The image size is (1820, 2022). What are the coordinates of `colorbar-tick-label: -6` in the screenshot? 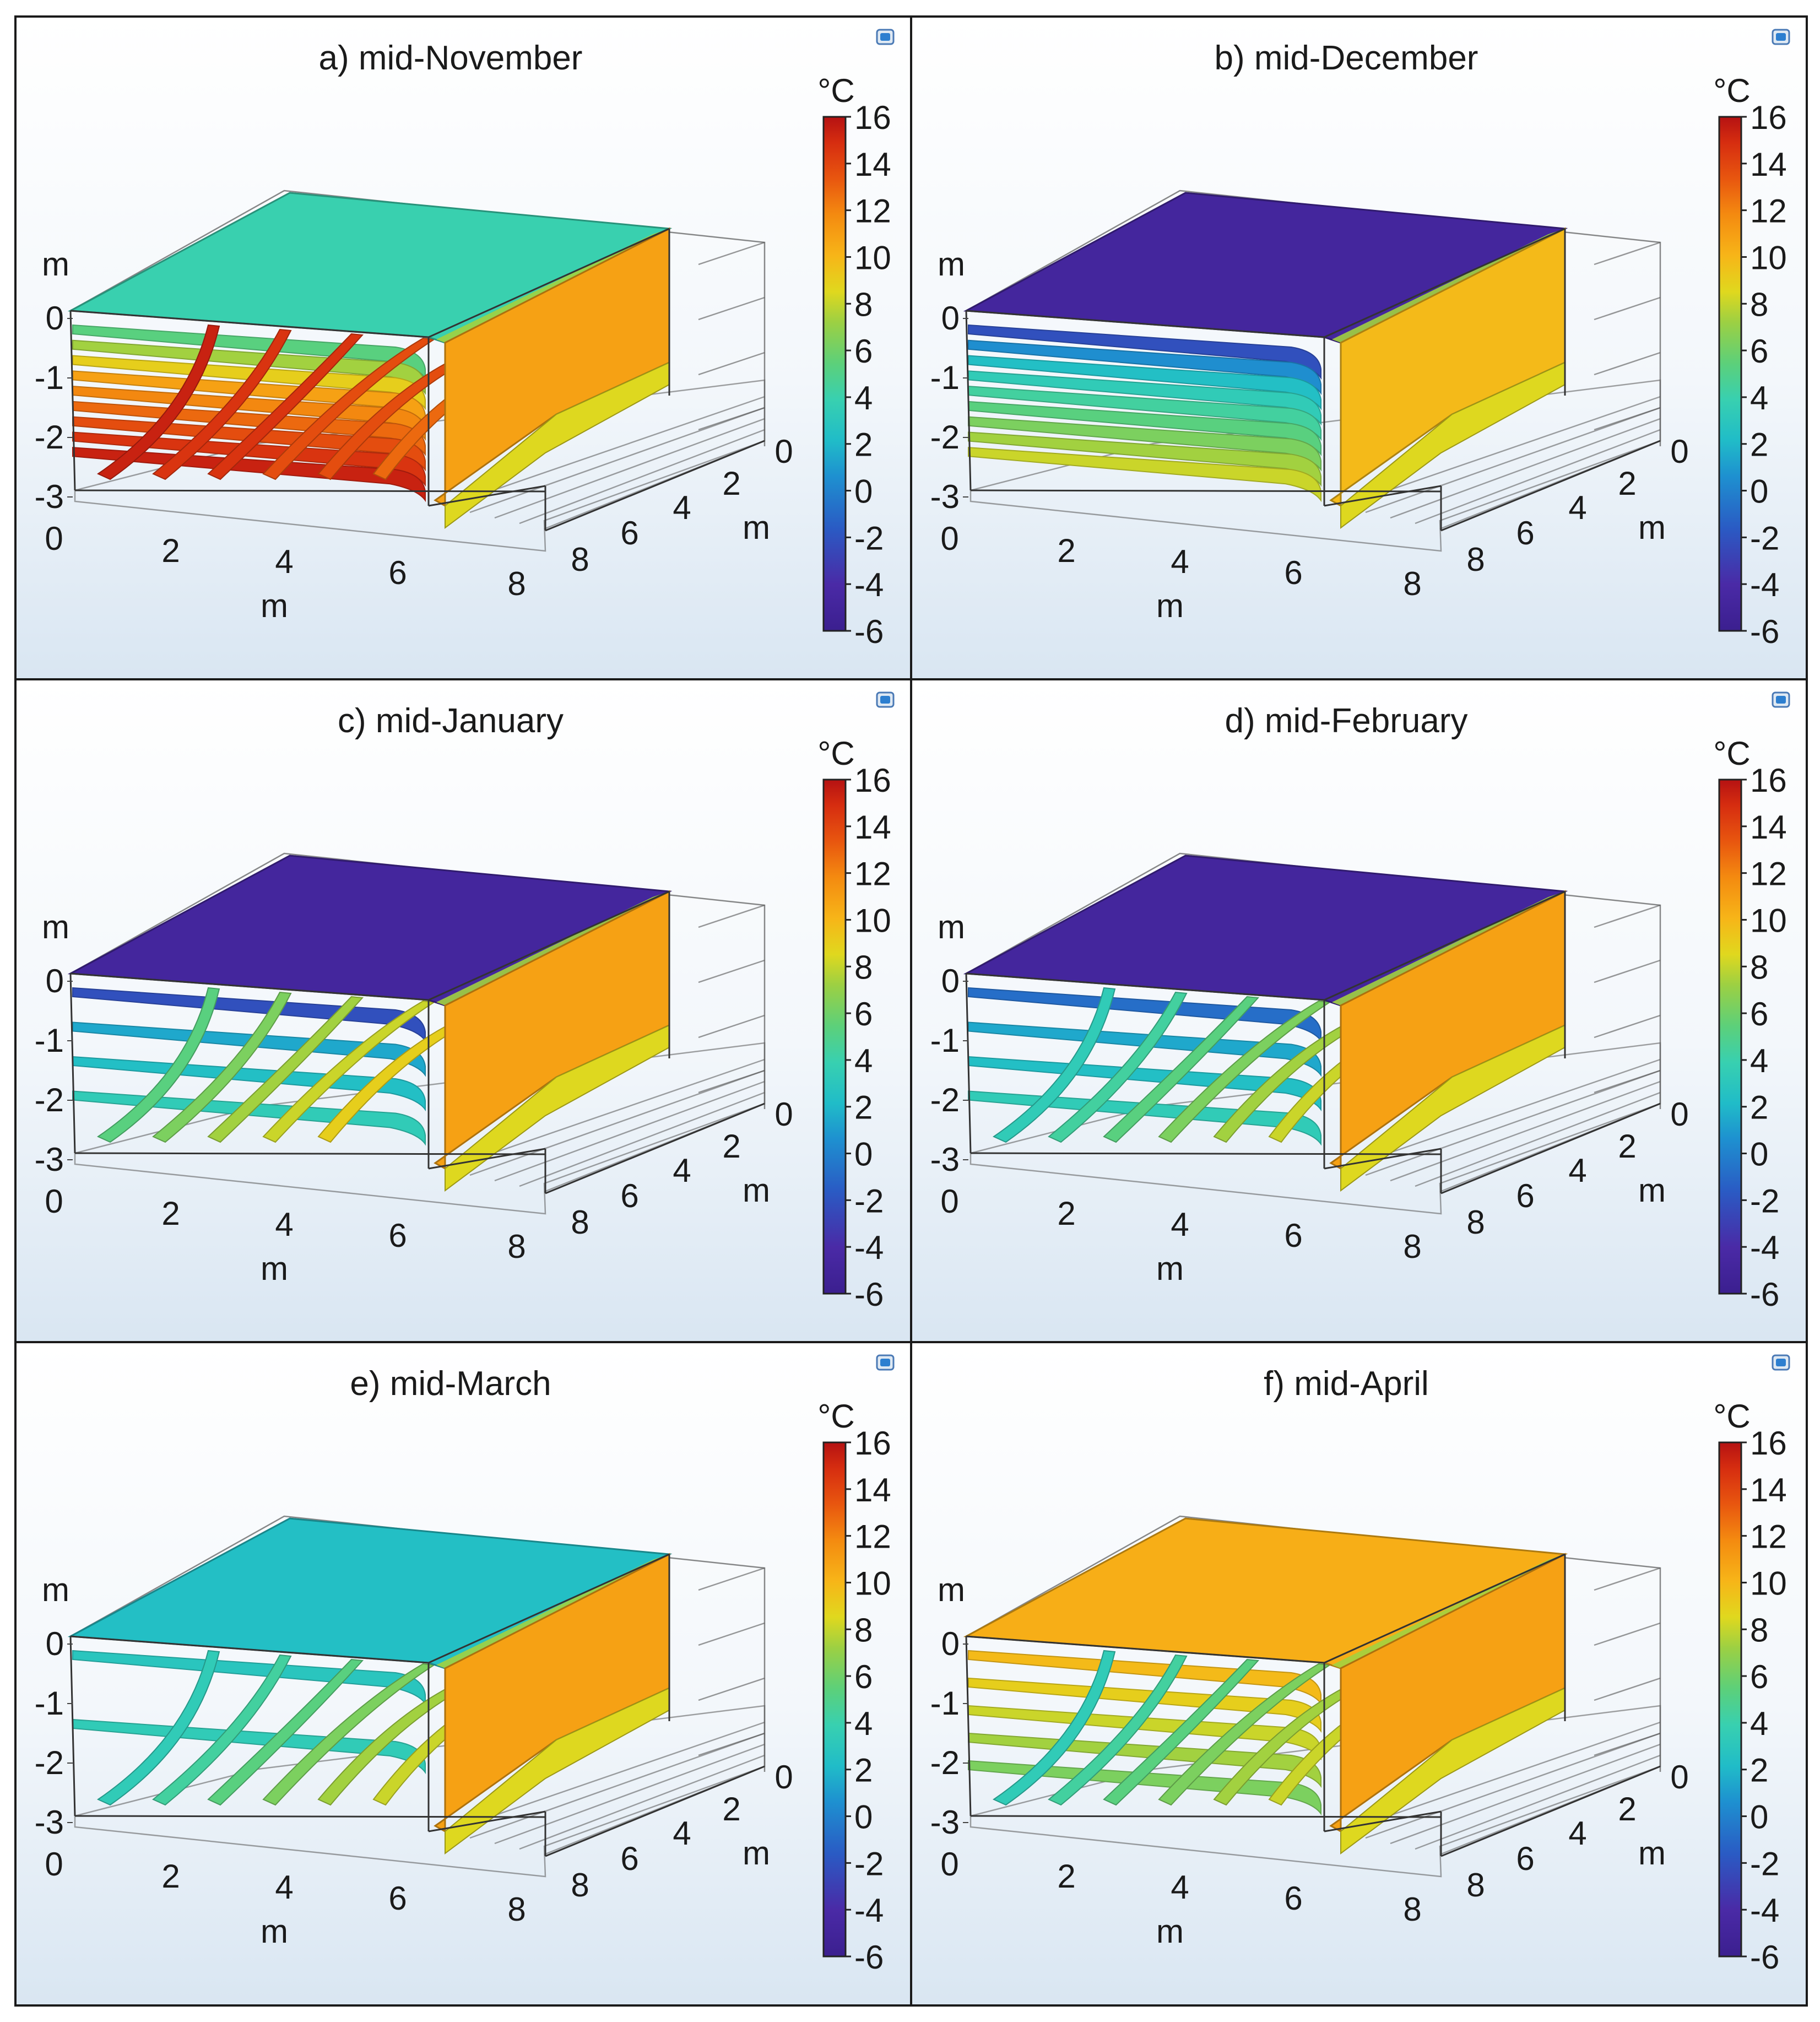 It's located at (1764, 1295).